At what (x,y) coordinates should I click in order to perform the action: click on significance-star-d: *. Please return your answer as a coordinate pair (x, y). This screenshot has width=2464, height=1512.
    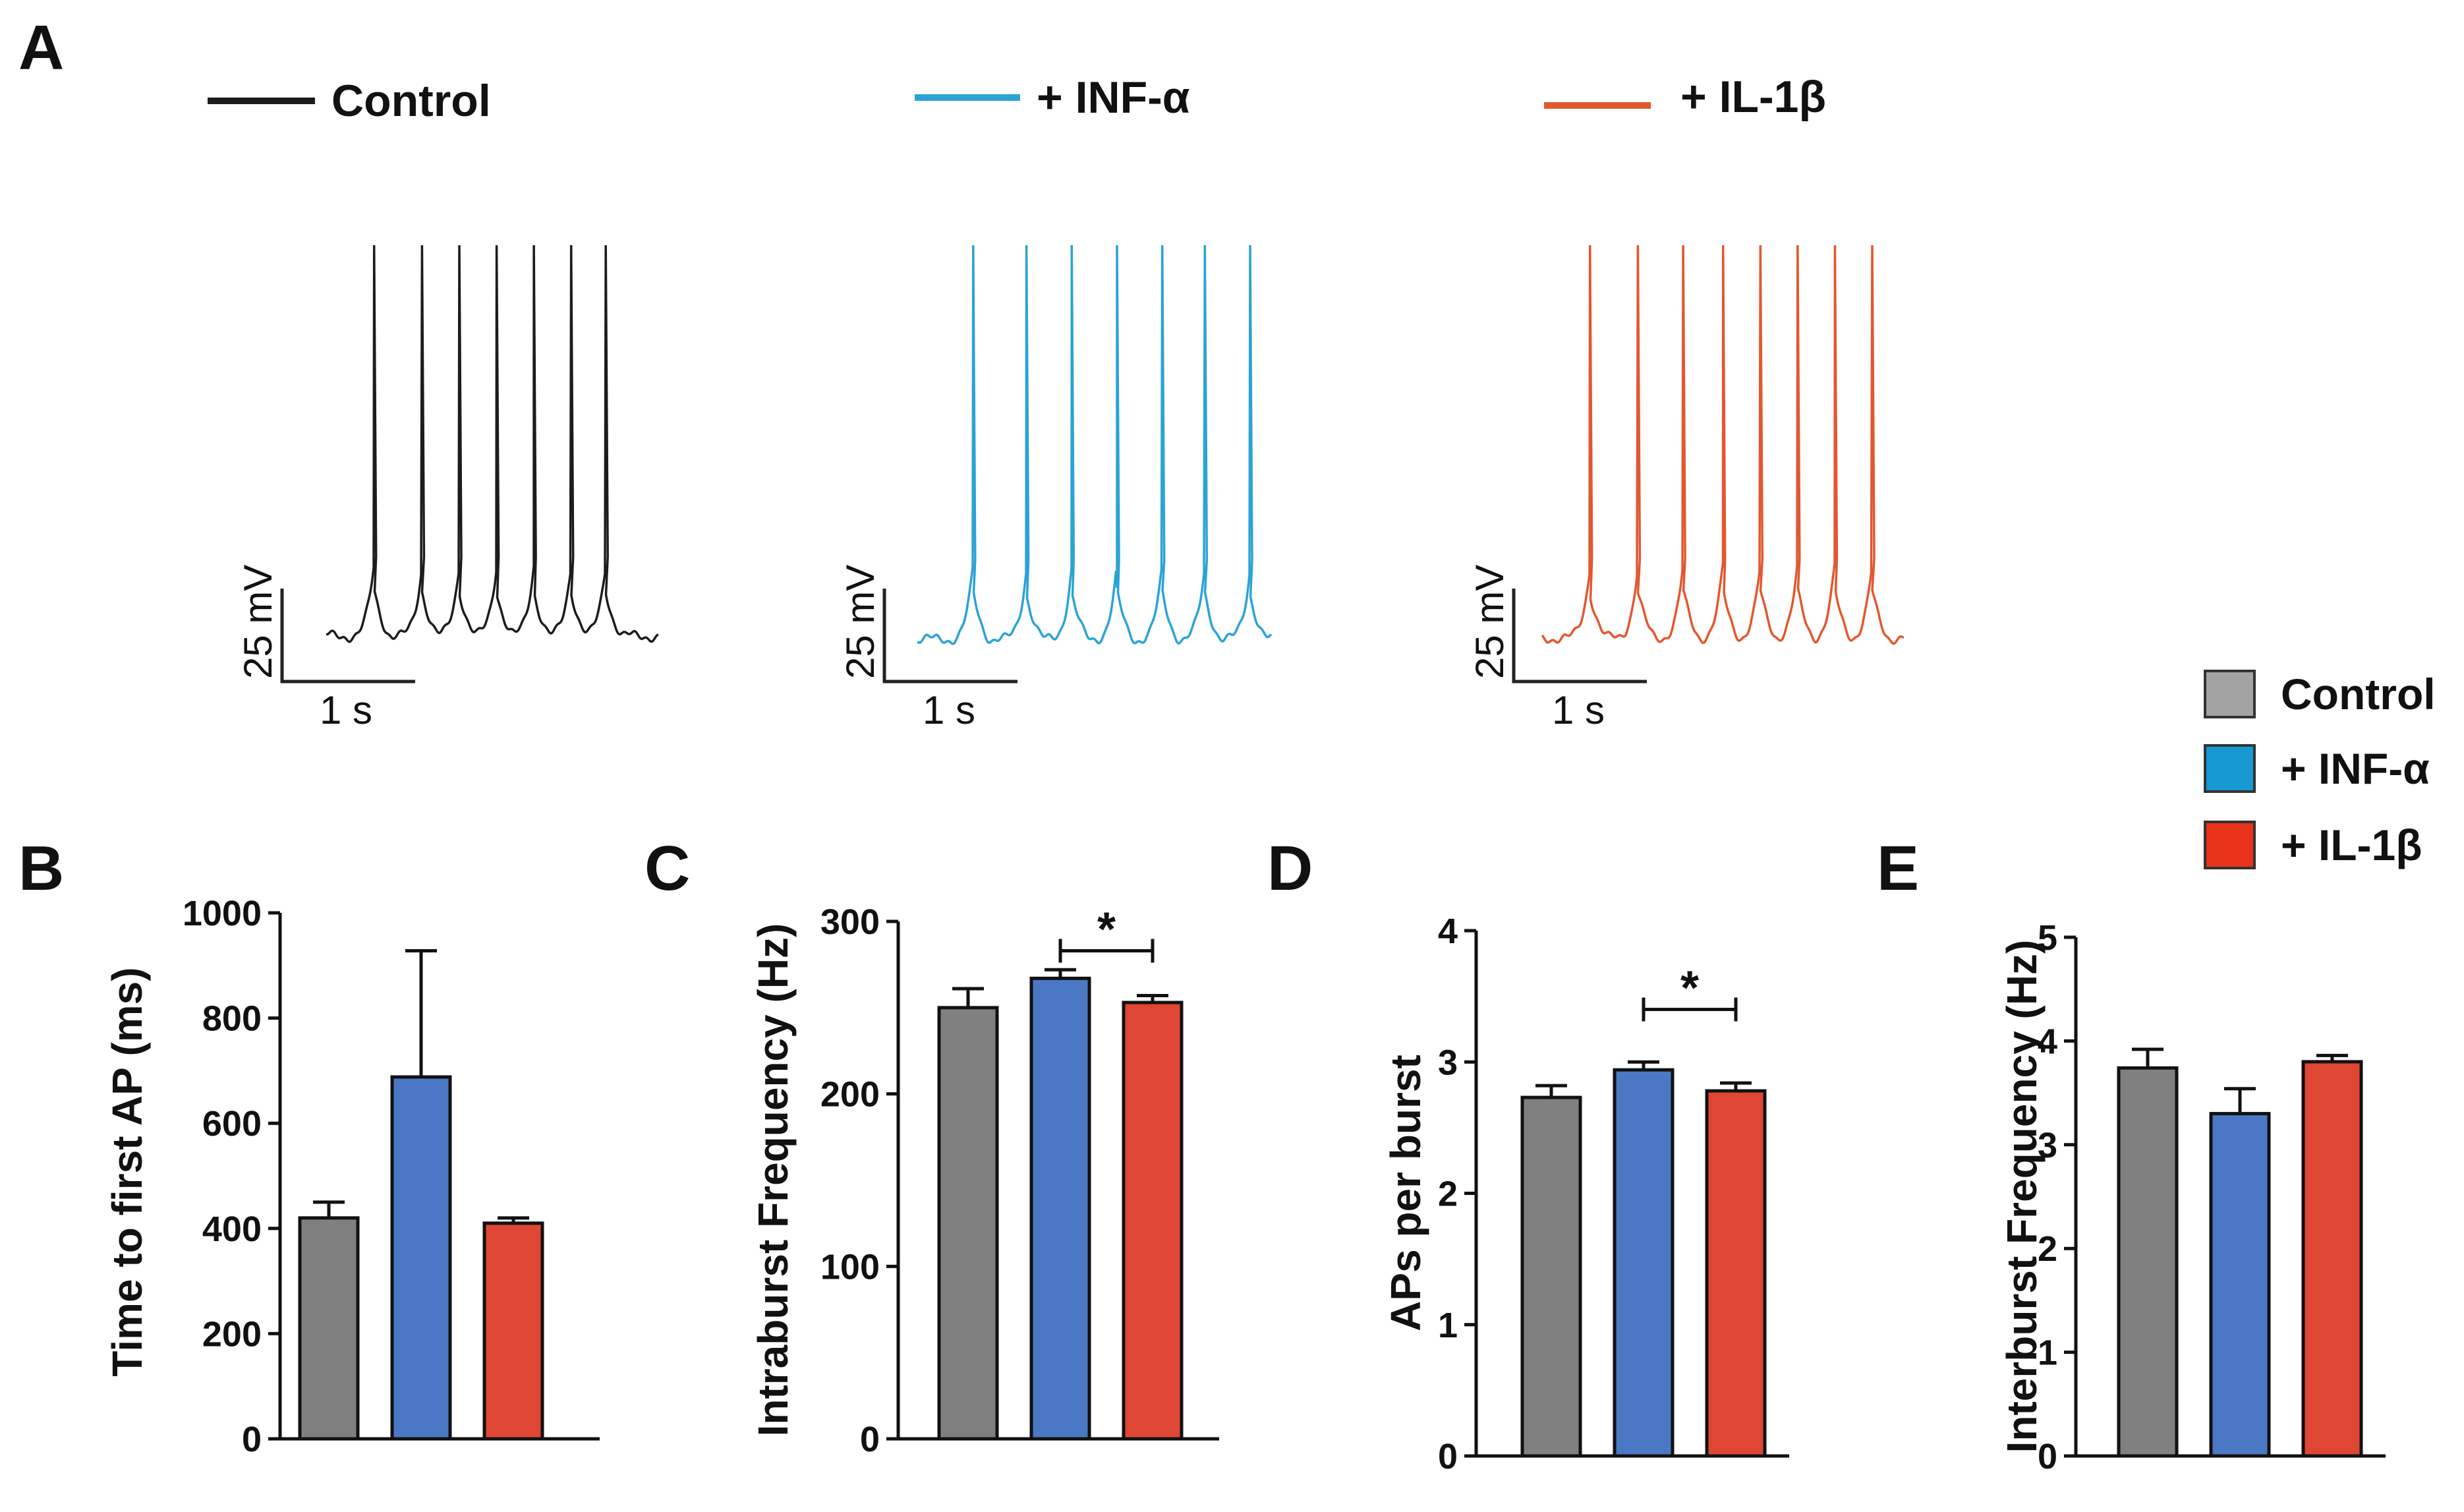
    Looking at the image, I should click on (1689, 988).